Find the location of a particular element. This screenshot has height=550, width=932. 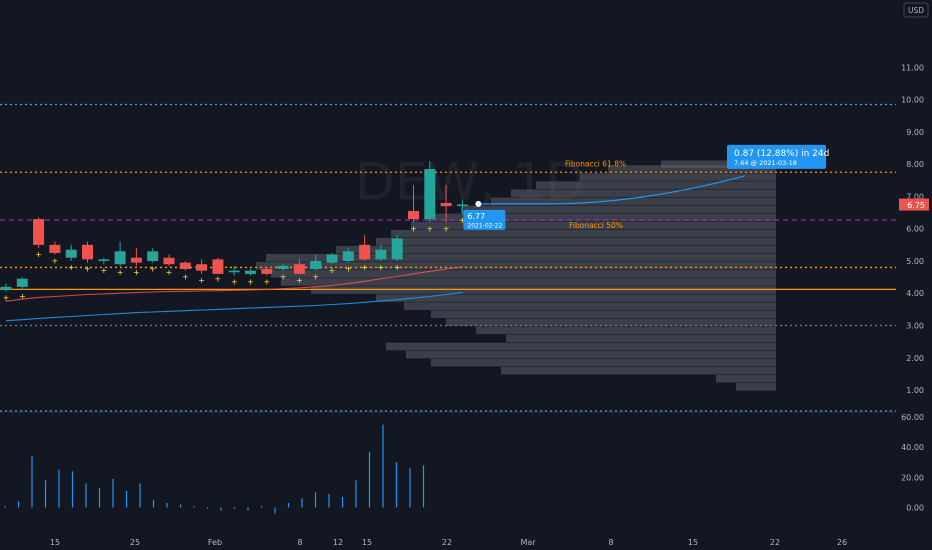

price-tick-label: 8.00 is located at coordinates (915, 164).